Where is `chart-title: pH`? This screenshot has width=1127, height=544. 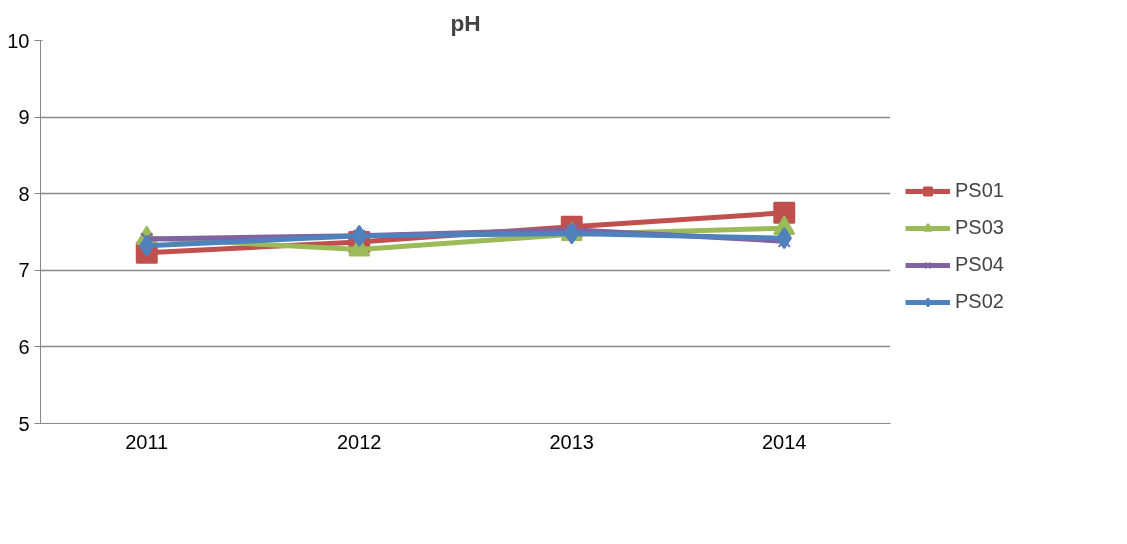
chart-title: pH is located at coordinates (465, 22).